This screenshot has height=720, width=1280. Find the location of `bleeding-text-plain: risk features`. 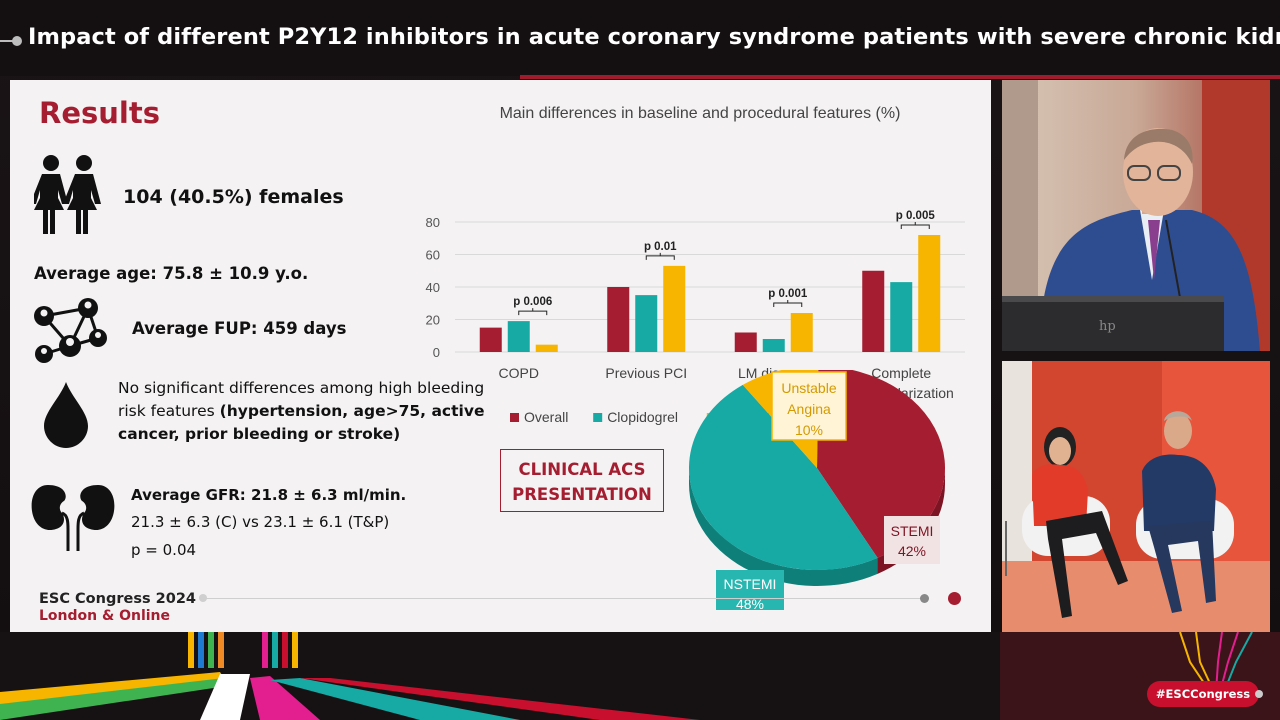

bleeding-text-plain: risk features is located at coordinates (169, 411).